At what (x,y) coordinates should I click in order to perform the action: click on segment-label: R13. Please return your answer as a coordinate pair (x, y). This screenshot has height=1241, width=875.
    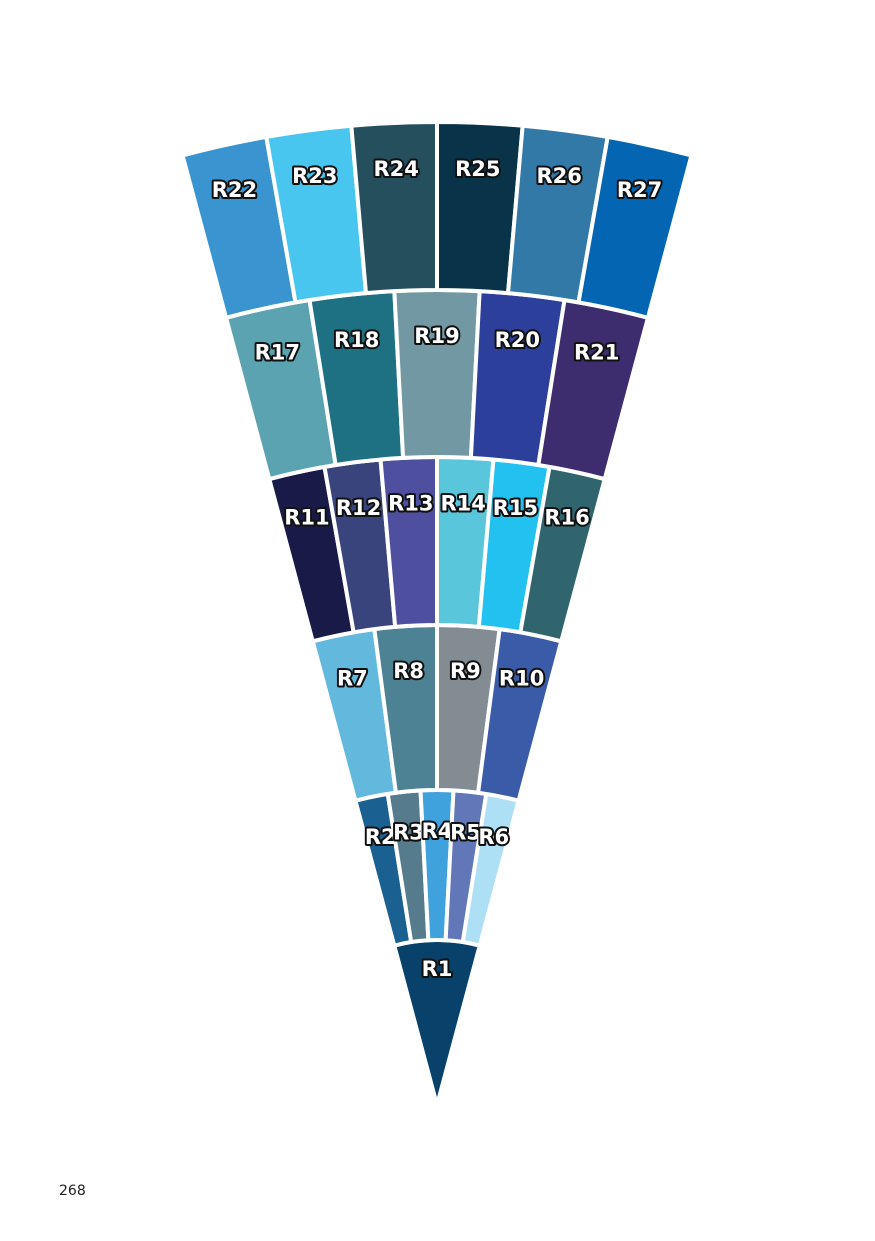
    Looking at the image, I should click on (410, 504).